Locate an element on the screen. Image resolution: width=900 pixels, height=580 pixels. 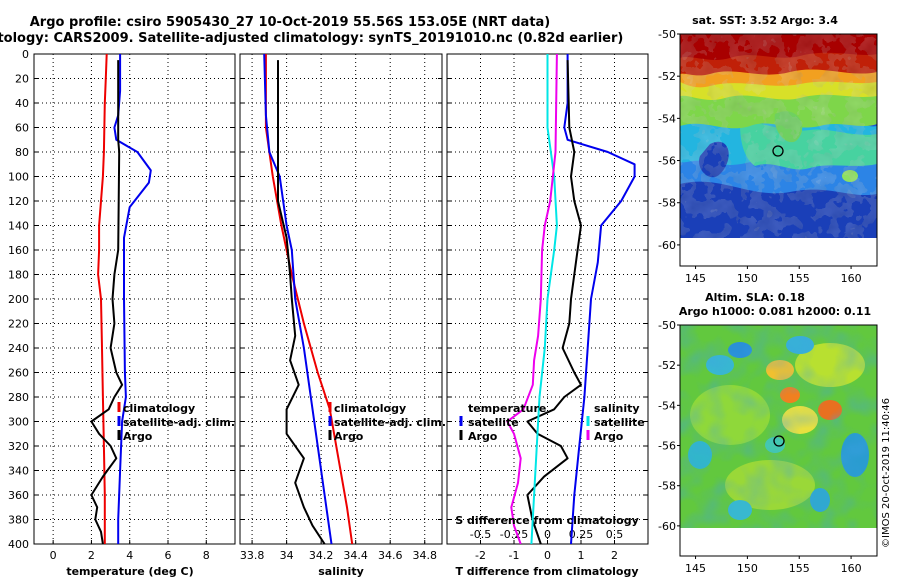
series-salinity-satellite is located at coordinates (544, 299).